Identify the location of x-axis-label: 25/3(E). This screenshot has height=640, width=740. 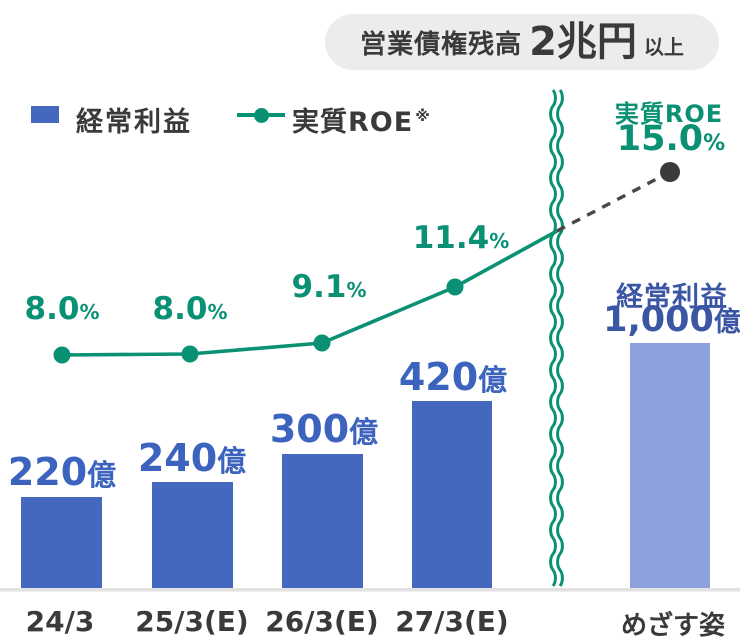
(192, 621).